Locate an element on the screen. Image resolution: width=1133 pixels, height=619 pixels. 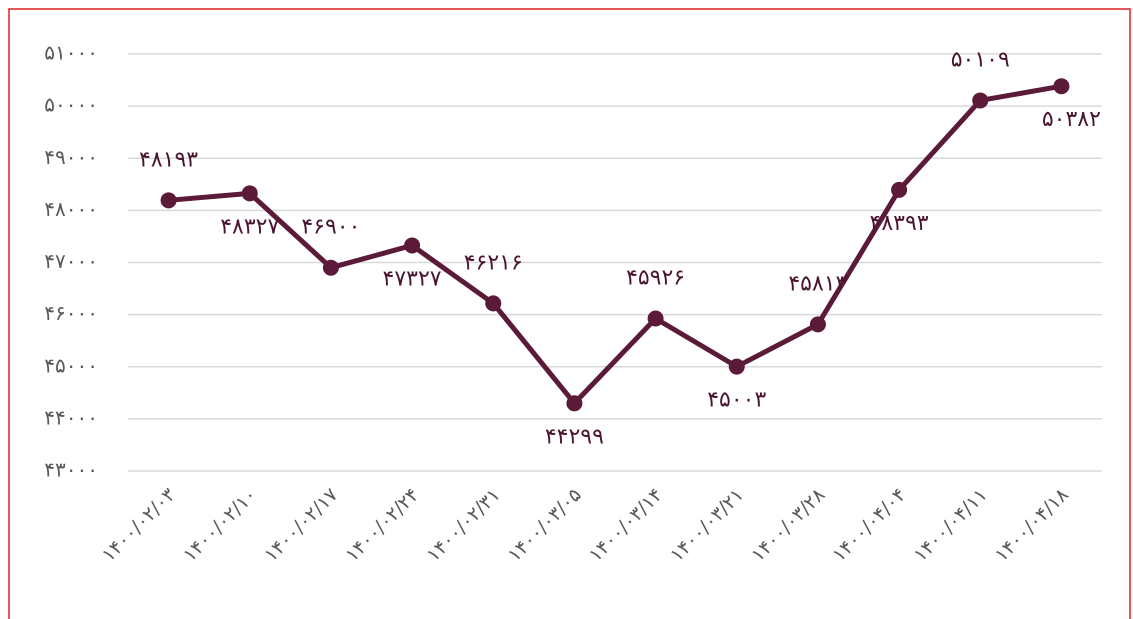
data-label: ۴۸۱۹۳ is located at coordinates (168, 159).